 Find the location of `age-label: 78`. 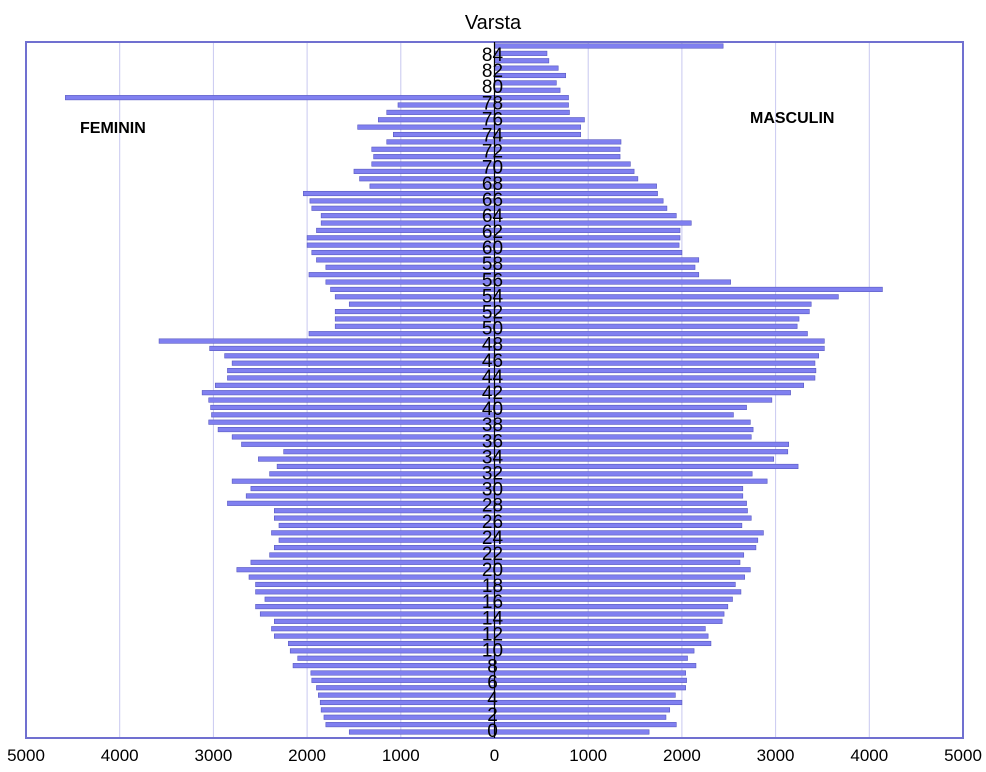

age-label: 78 is located at coordinates (492, 103).